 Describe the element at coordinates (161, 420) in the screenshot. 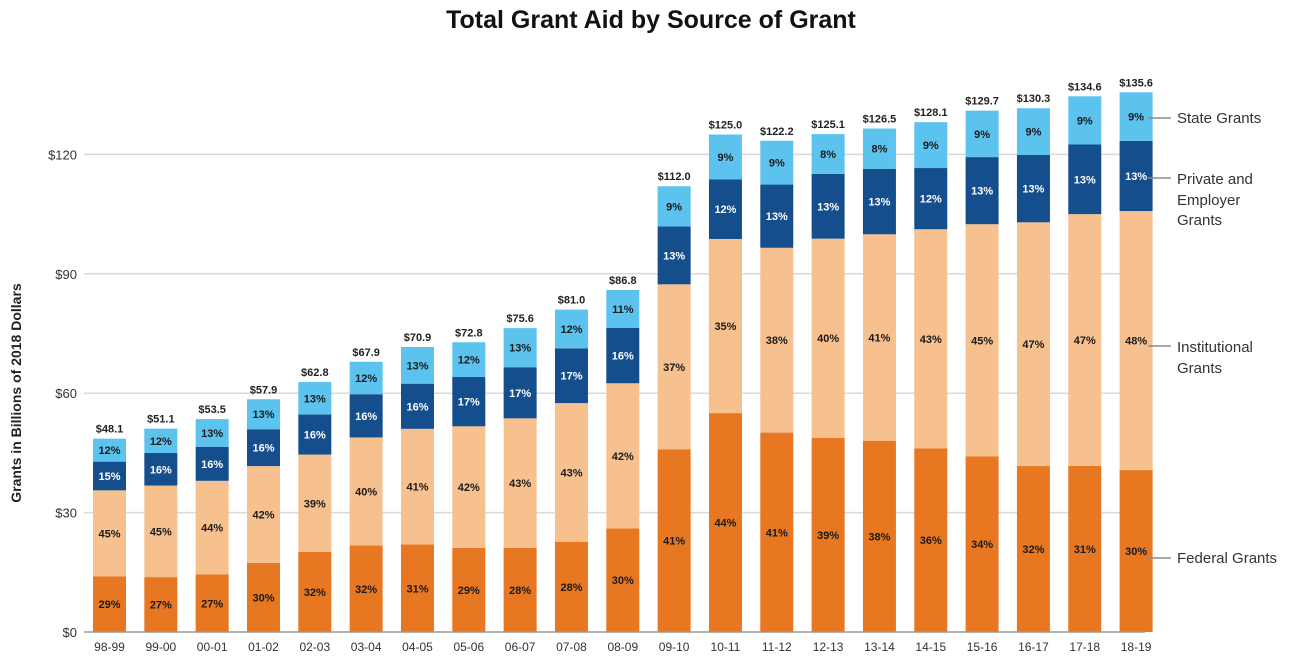

I see `bar-total-label: $51.1` at that location.